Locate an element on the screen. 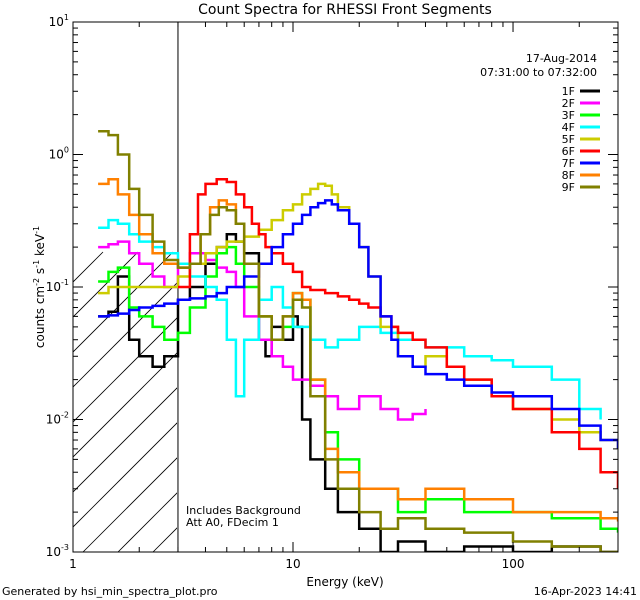 This screenshot has height=600, width=640. annotation-attenuator: Att A0, FDecim 1 is located at coordinates (232, 522).